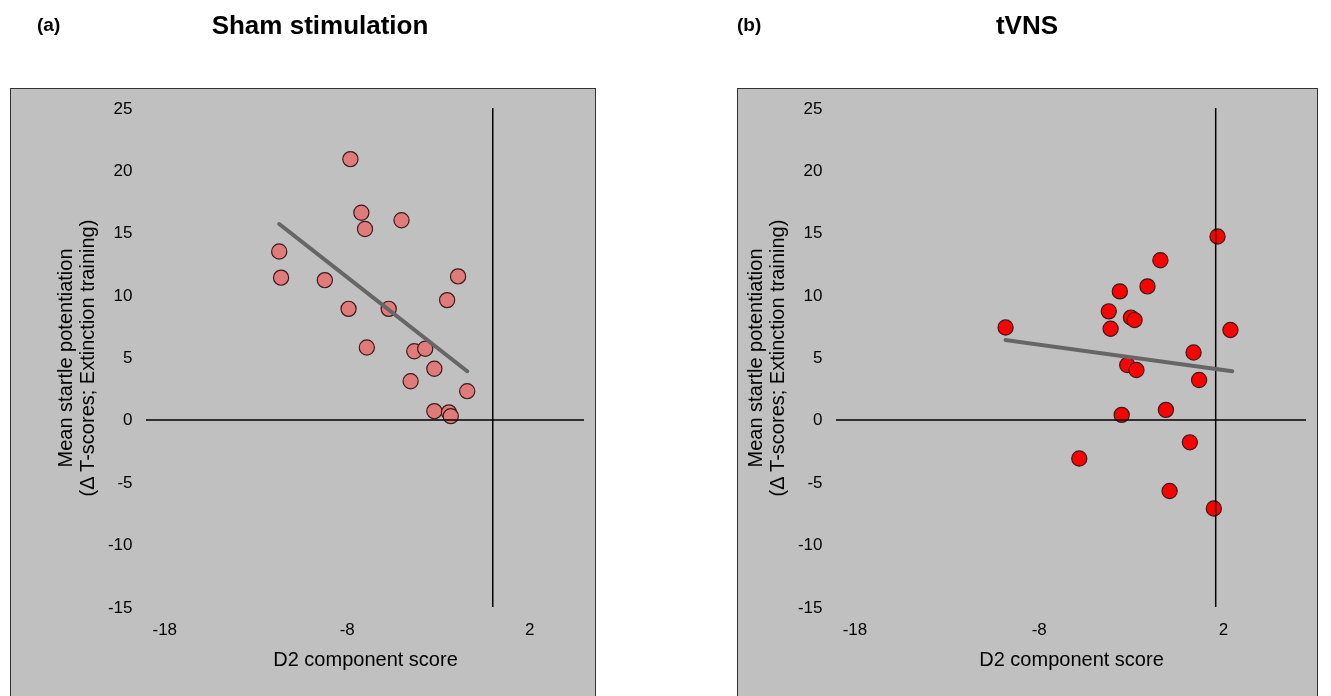 The height and width of the screenshot is (696, 1331). Describe the element at coordinates (1027, 25) in the screenshot. I see `chart-title: tVNS` at that location.